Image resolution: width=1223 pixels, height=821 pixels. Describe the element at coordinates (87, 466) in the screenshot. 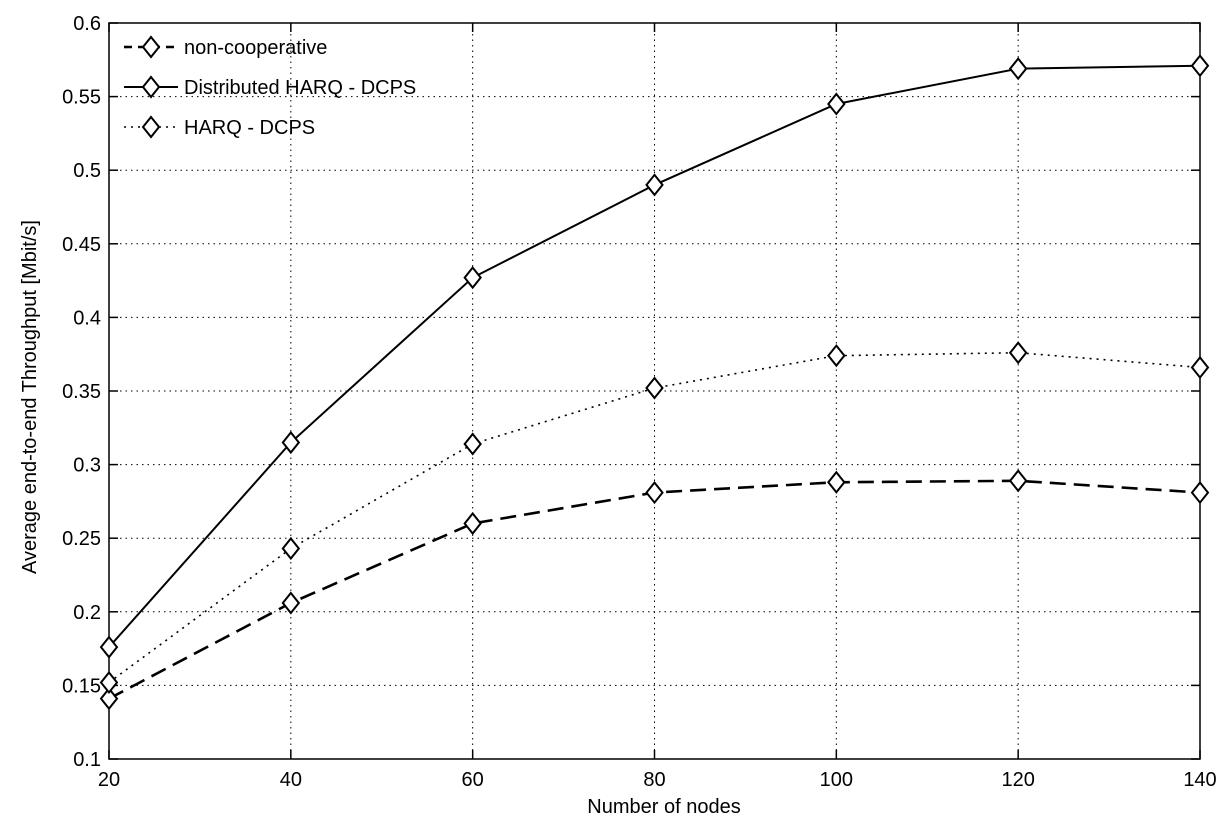

I see `y-tick-label: 0.3` at that location.